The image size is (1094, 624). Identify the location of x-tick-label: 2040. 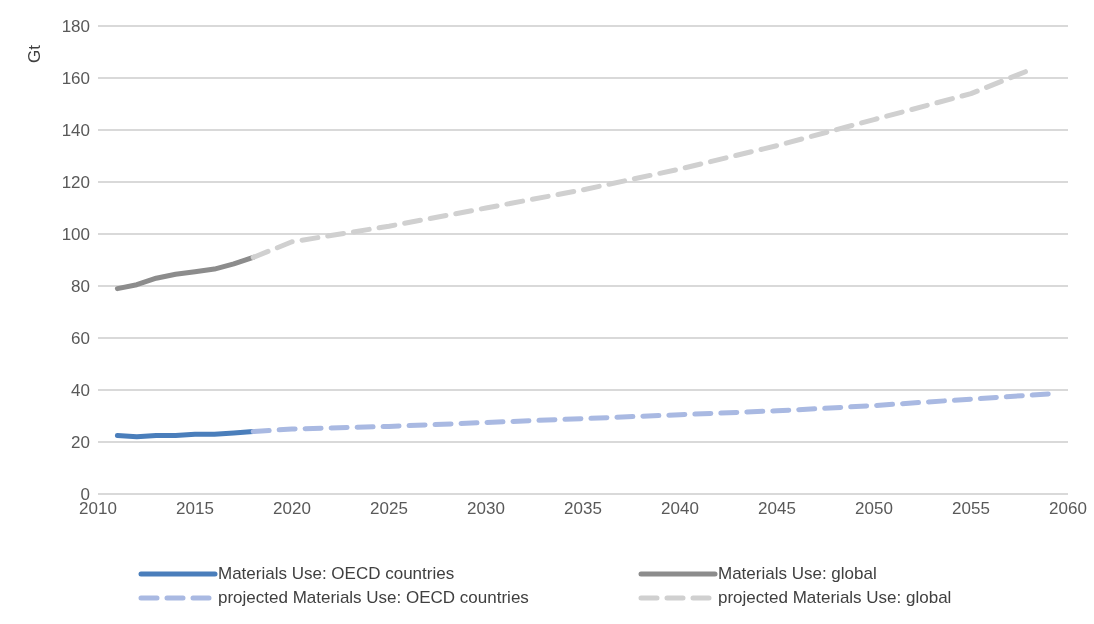
(680, 509).